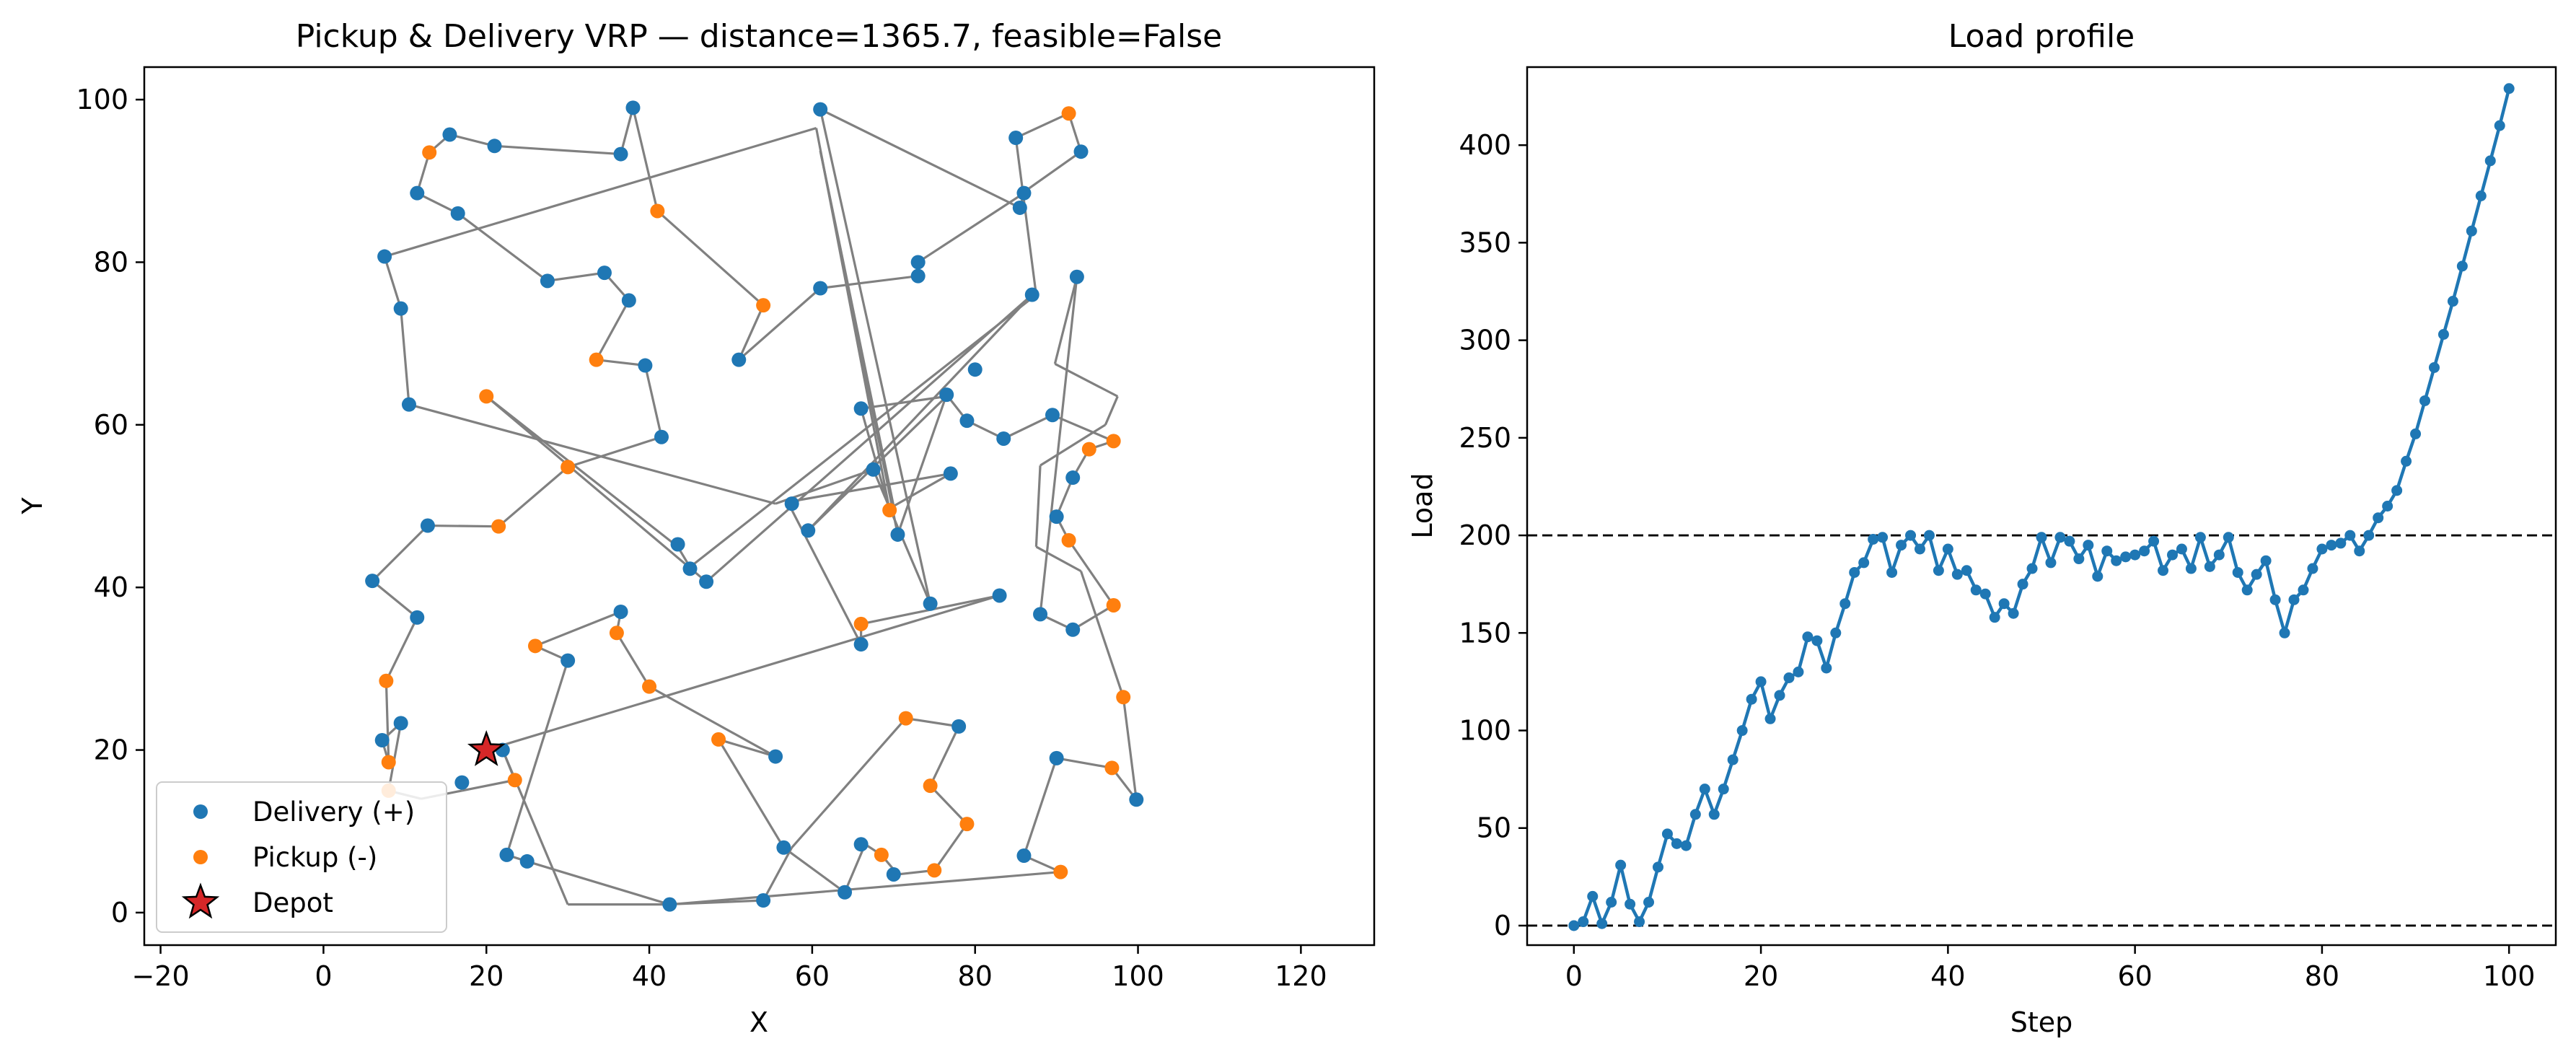 The width and height of the screenshot is (2576, 1062). What do you see at coordinates (2041, 36) in the screenshot?
I see `load-chart-title: Load profile` at bounding box center [2041, 36].